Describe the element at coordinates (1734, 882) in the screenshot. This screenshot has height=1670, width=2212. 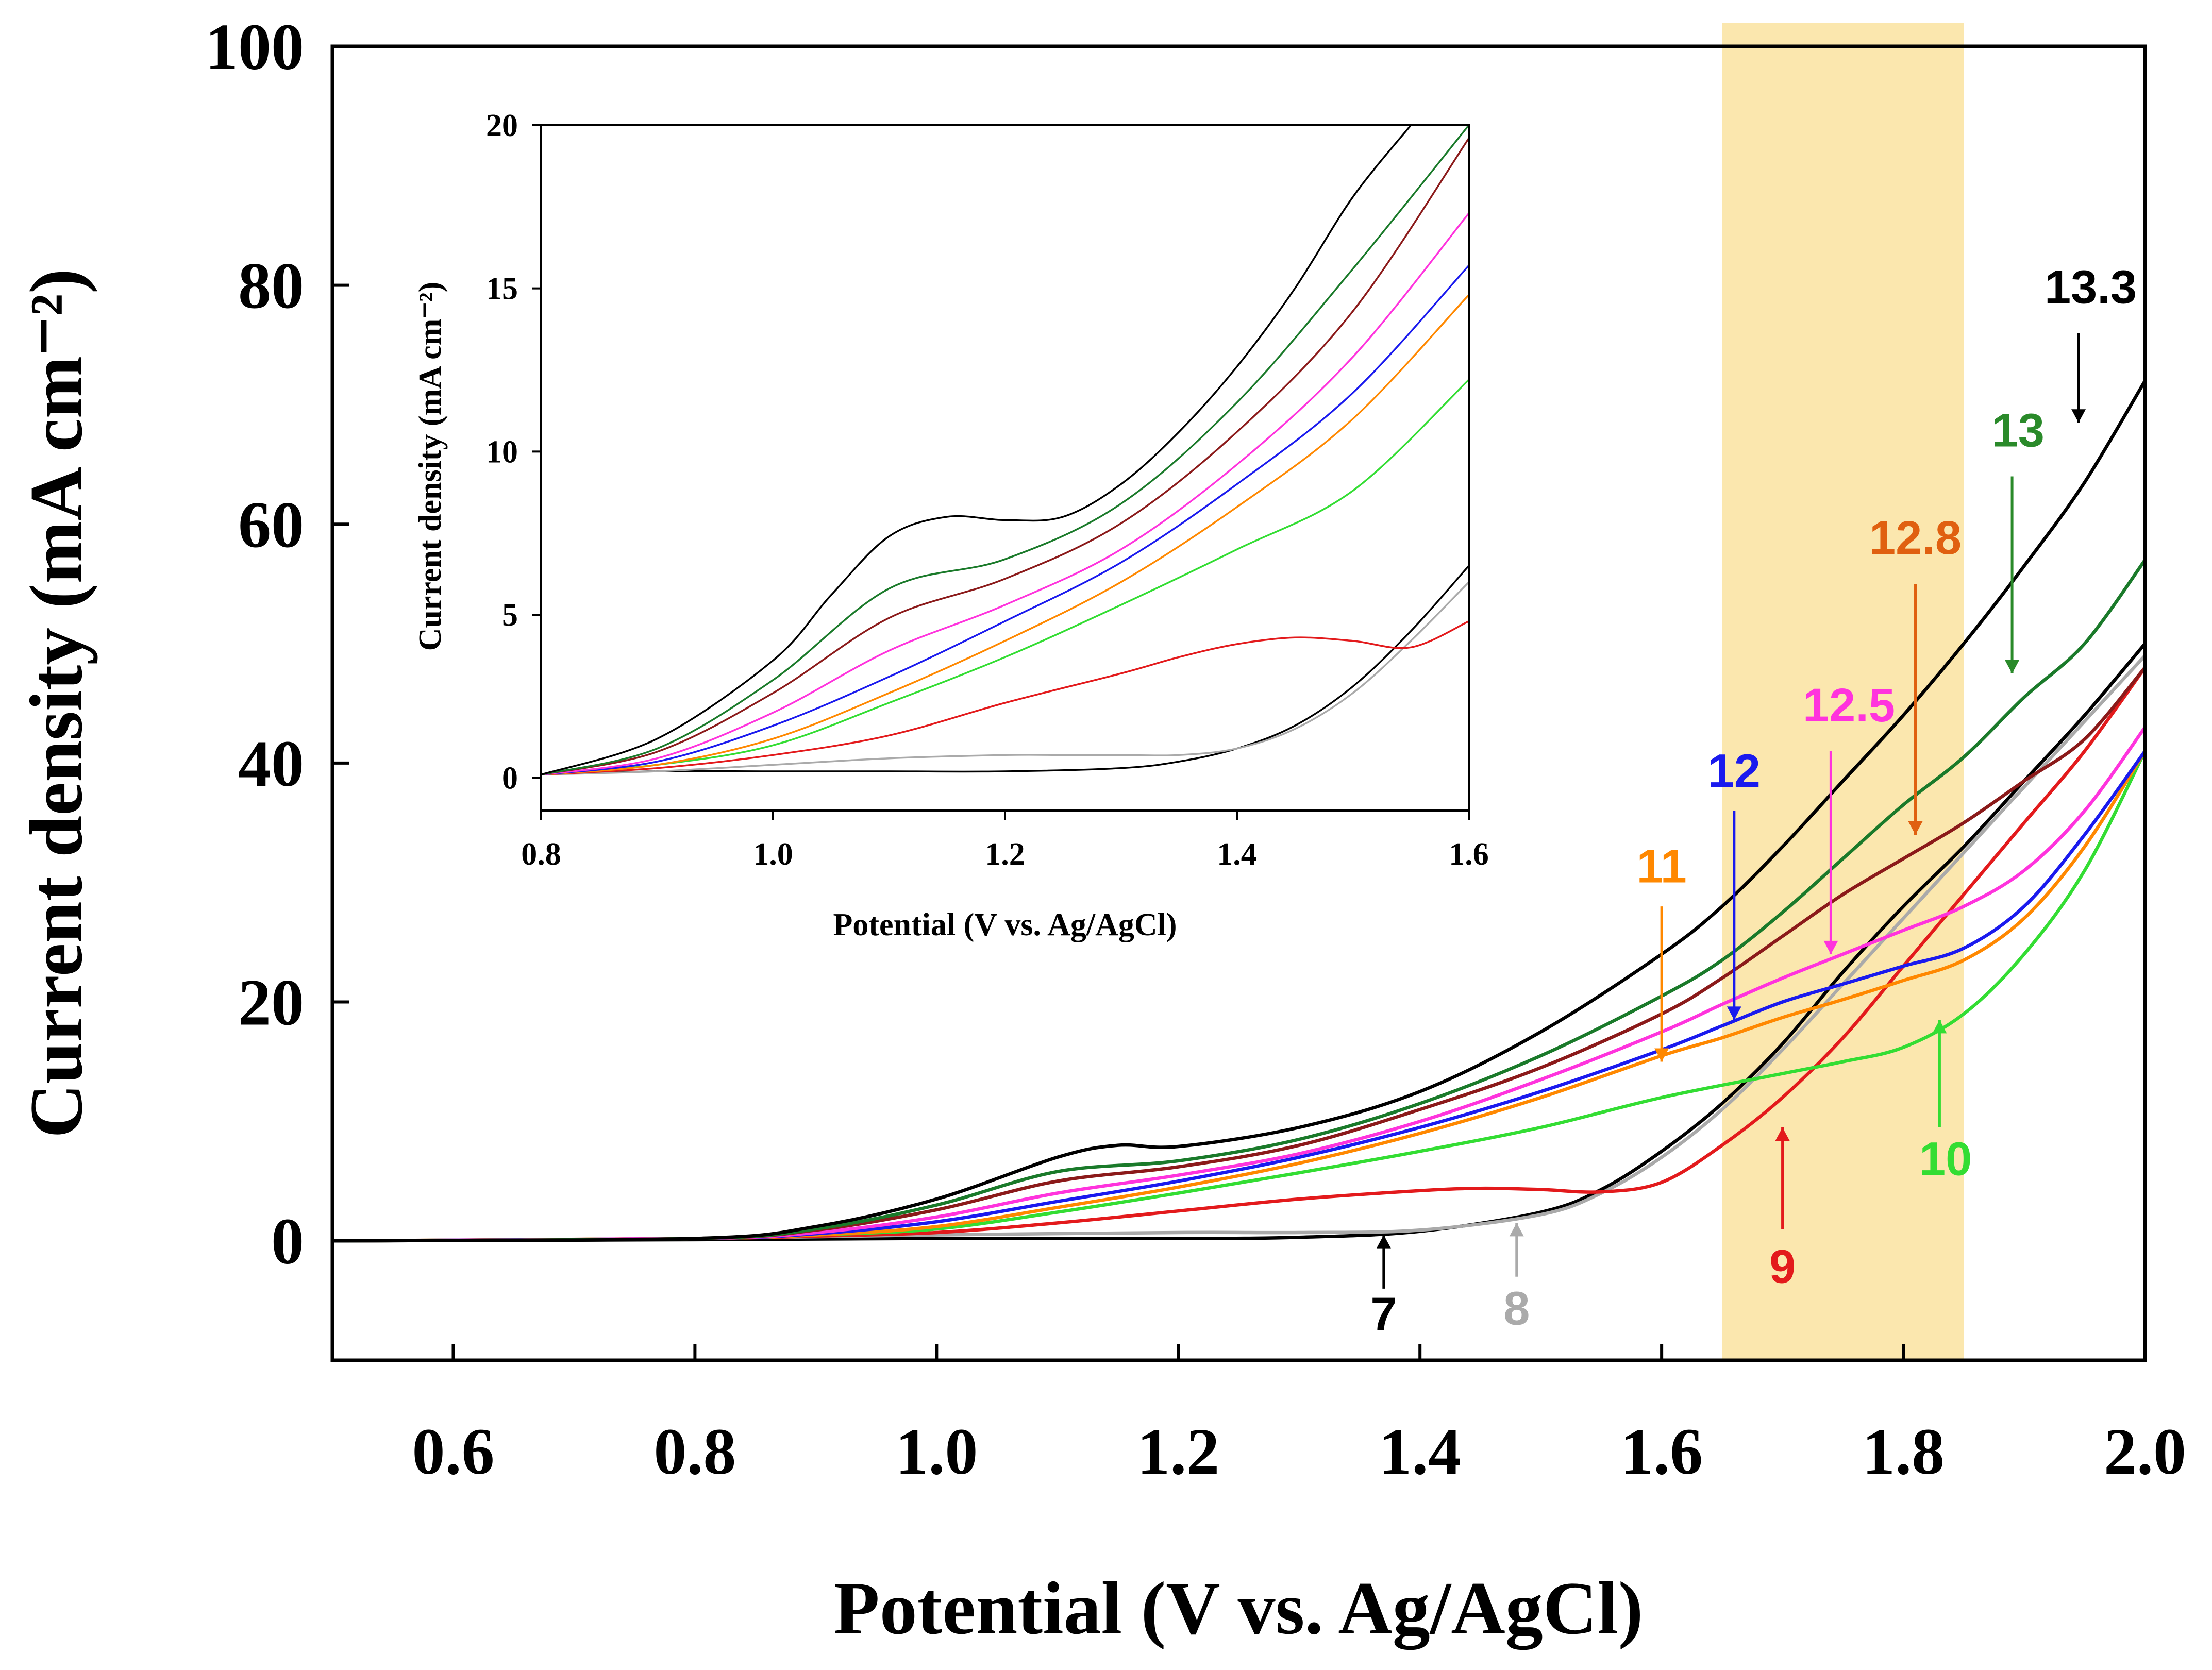
I see `annotation-12: 12` at that location.